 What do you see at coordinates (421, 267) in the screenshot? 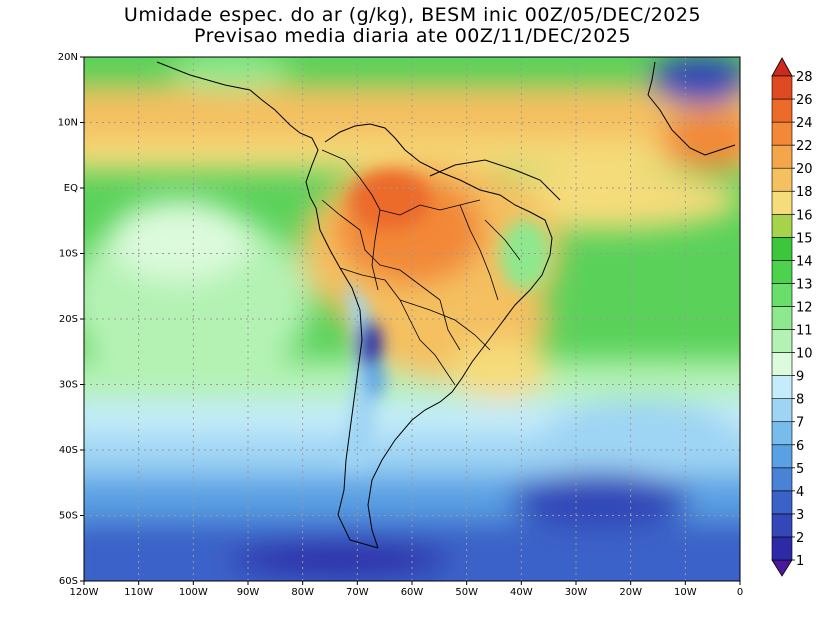
I see `country-borders` at bounding box center [421, 267].